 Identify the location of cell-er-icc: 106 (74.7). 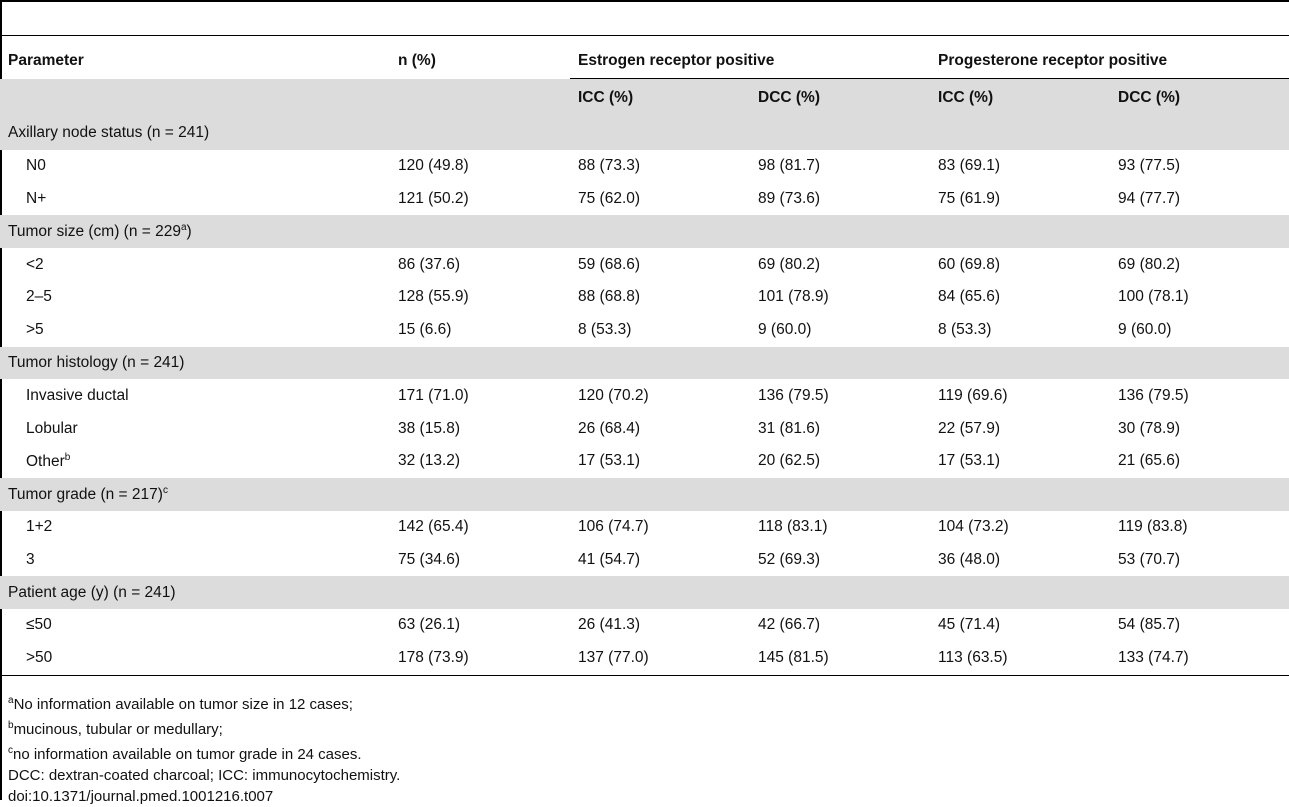
(613, 526).